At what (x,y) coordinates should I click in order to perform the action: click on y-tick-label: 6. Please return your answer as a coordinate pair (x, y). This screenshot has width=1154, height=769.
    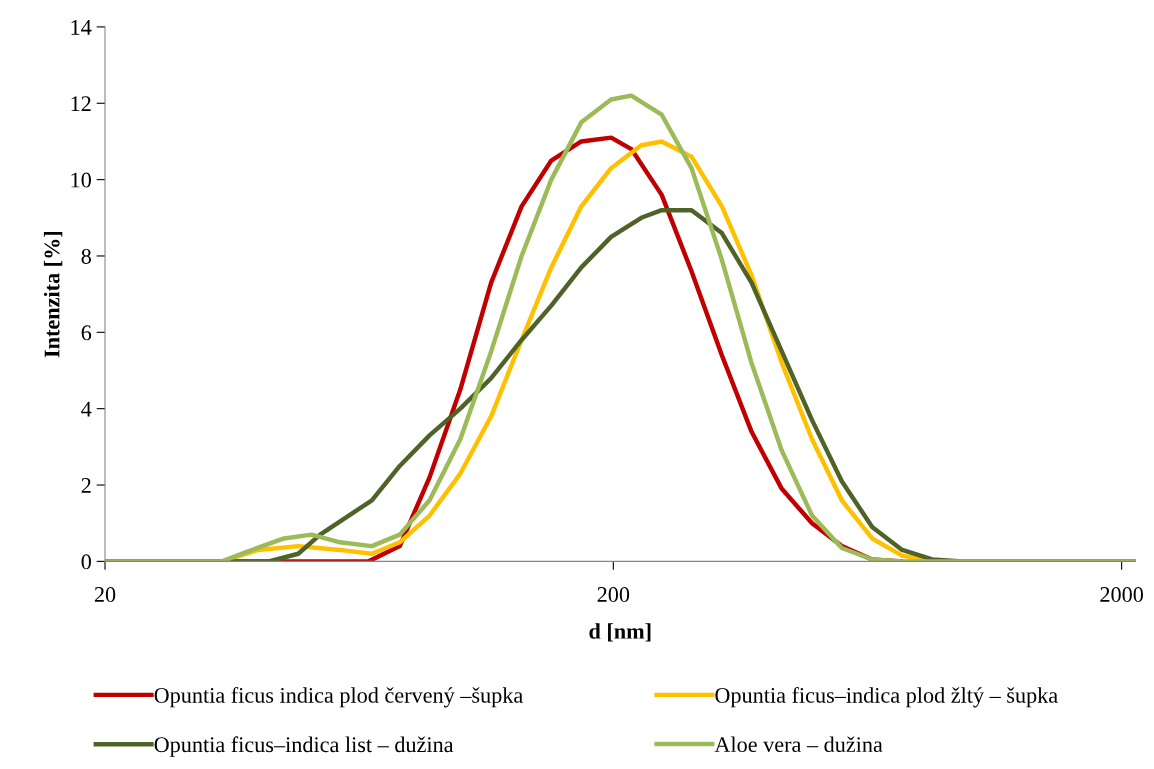
    Looking at the image, I should click on (86, 333).